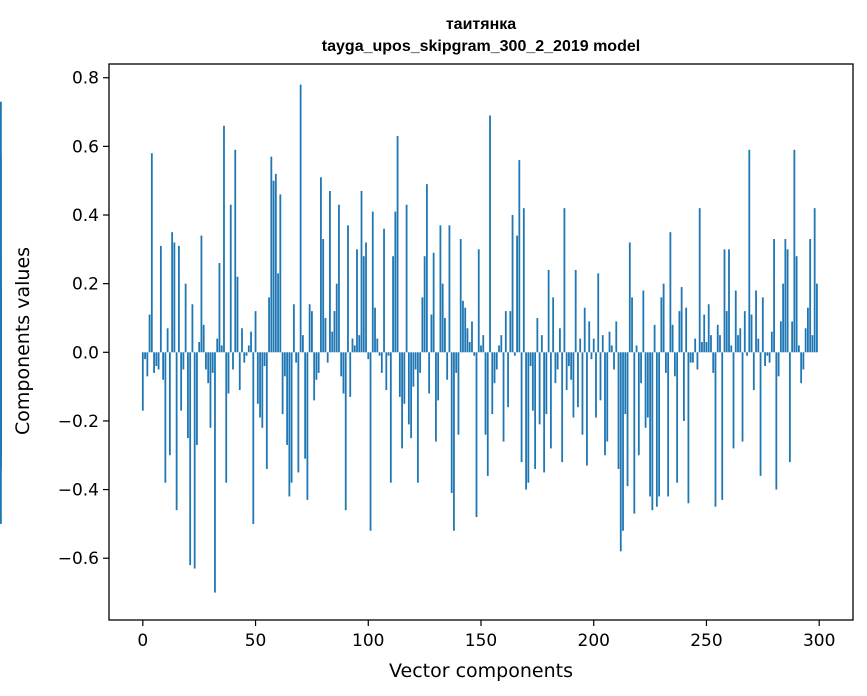 The height and width of the screenshot is (696, 867). What do you see at coordinates (85, 79) in the screenshot?
I see `y-tick-label: 0.8` at bounding box center [85, 79].